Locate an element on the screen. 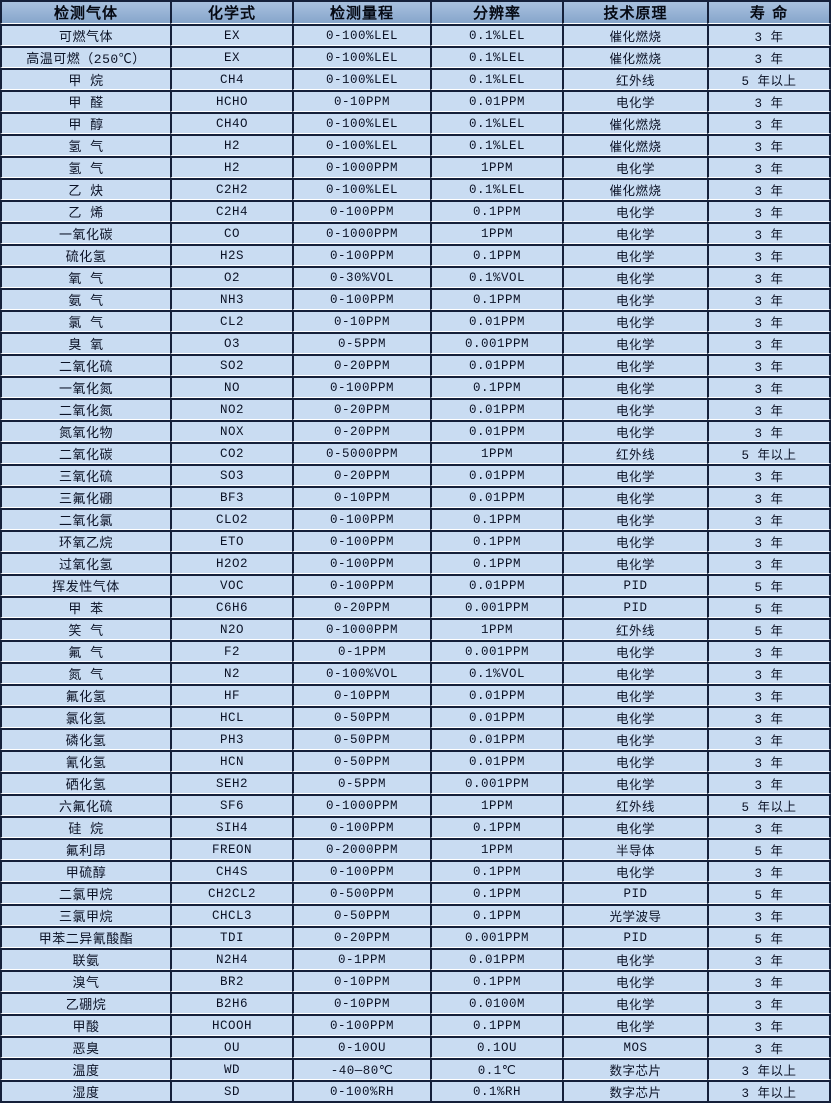 The image size is (831, 1103). cell-formula: HCN is located at coordinates (231, 761).